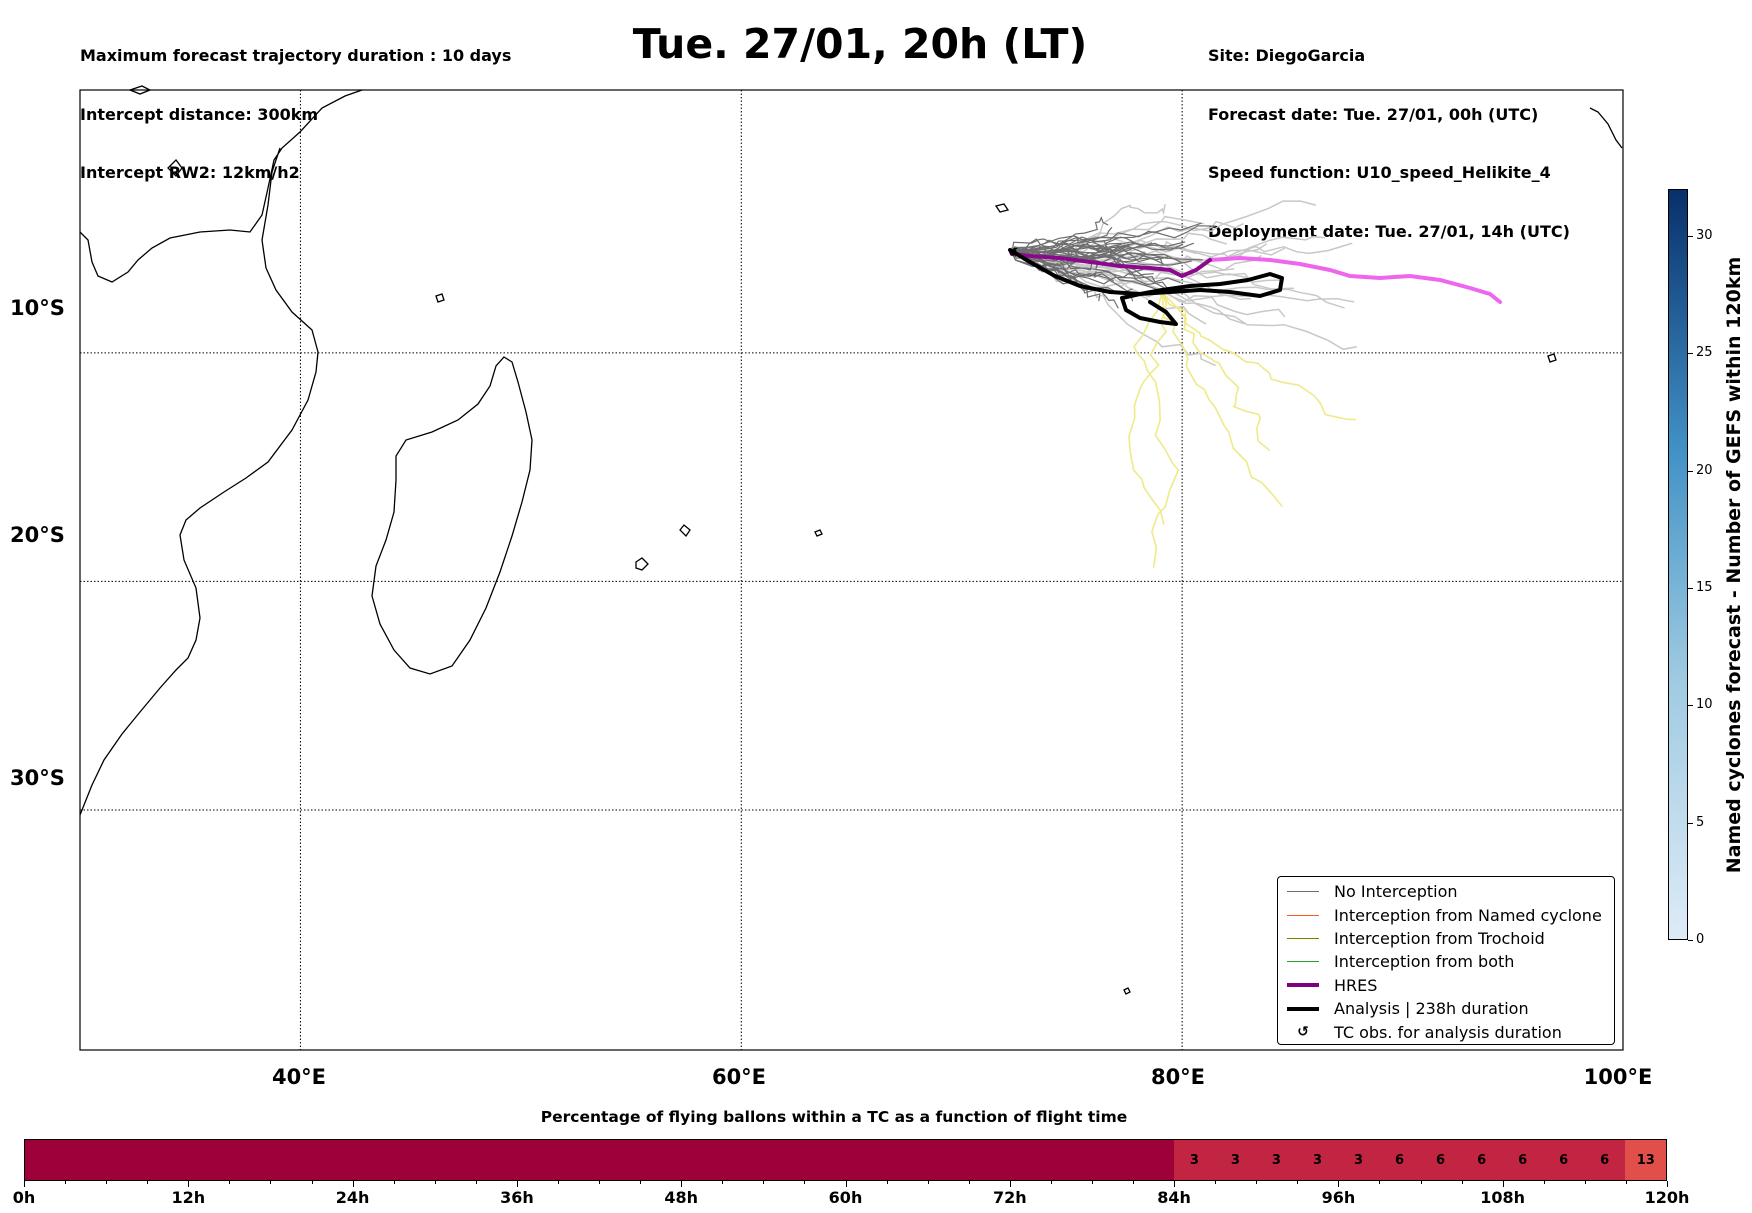 Image resolution: width=1752 pixels, height=1213 pixels. What do you see at coordinates (1704, 587) in the screenshot?
I see `colorbar-tick-label: 15` at bounding box center [1704, 587].